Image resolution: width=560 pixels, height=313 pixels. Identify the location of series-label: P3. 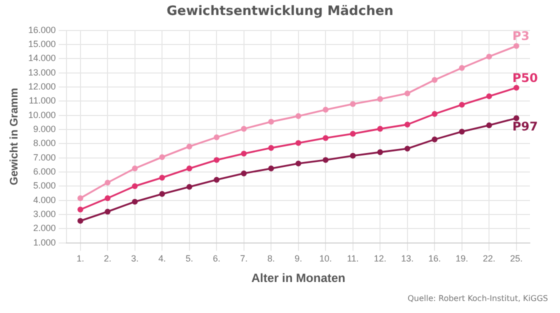
(521, 36).